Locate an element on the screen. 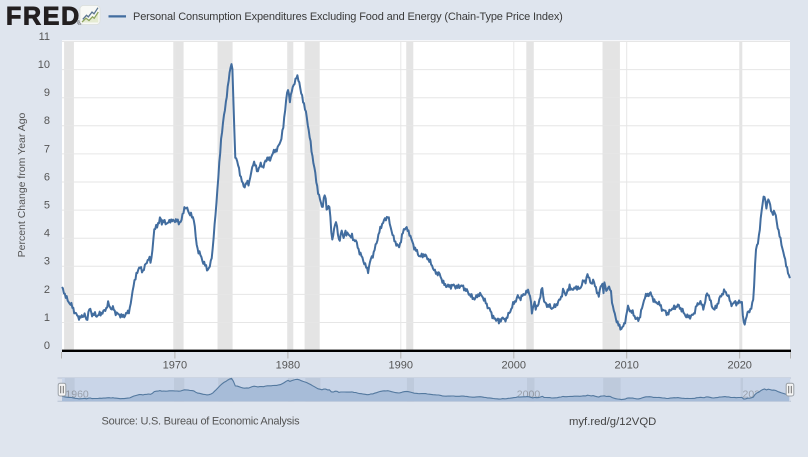 The width and height of the screenshot is (808, 457). svg-text: FRED is located at coordinates (43, 17).